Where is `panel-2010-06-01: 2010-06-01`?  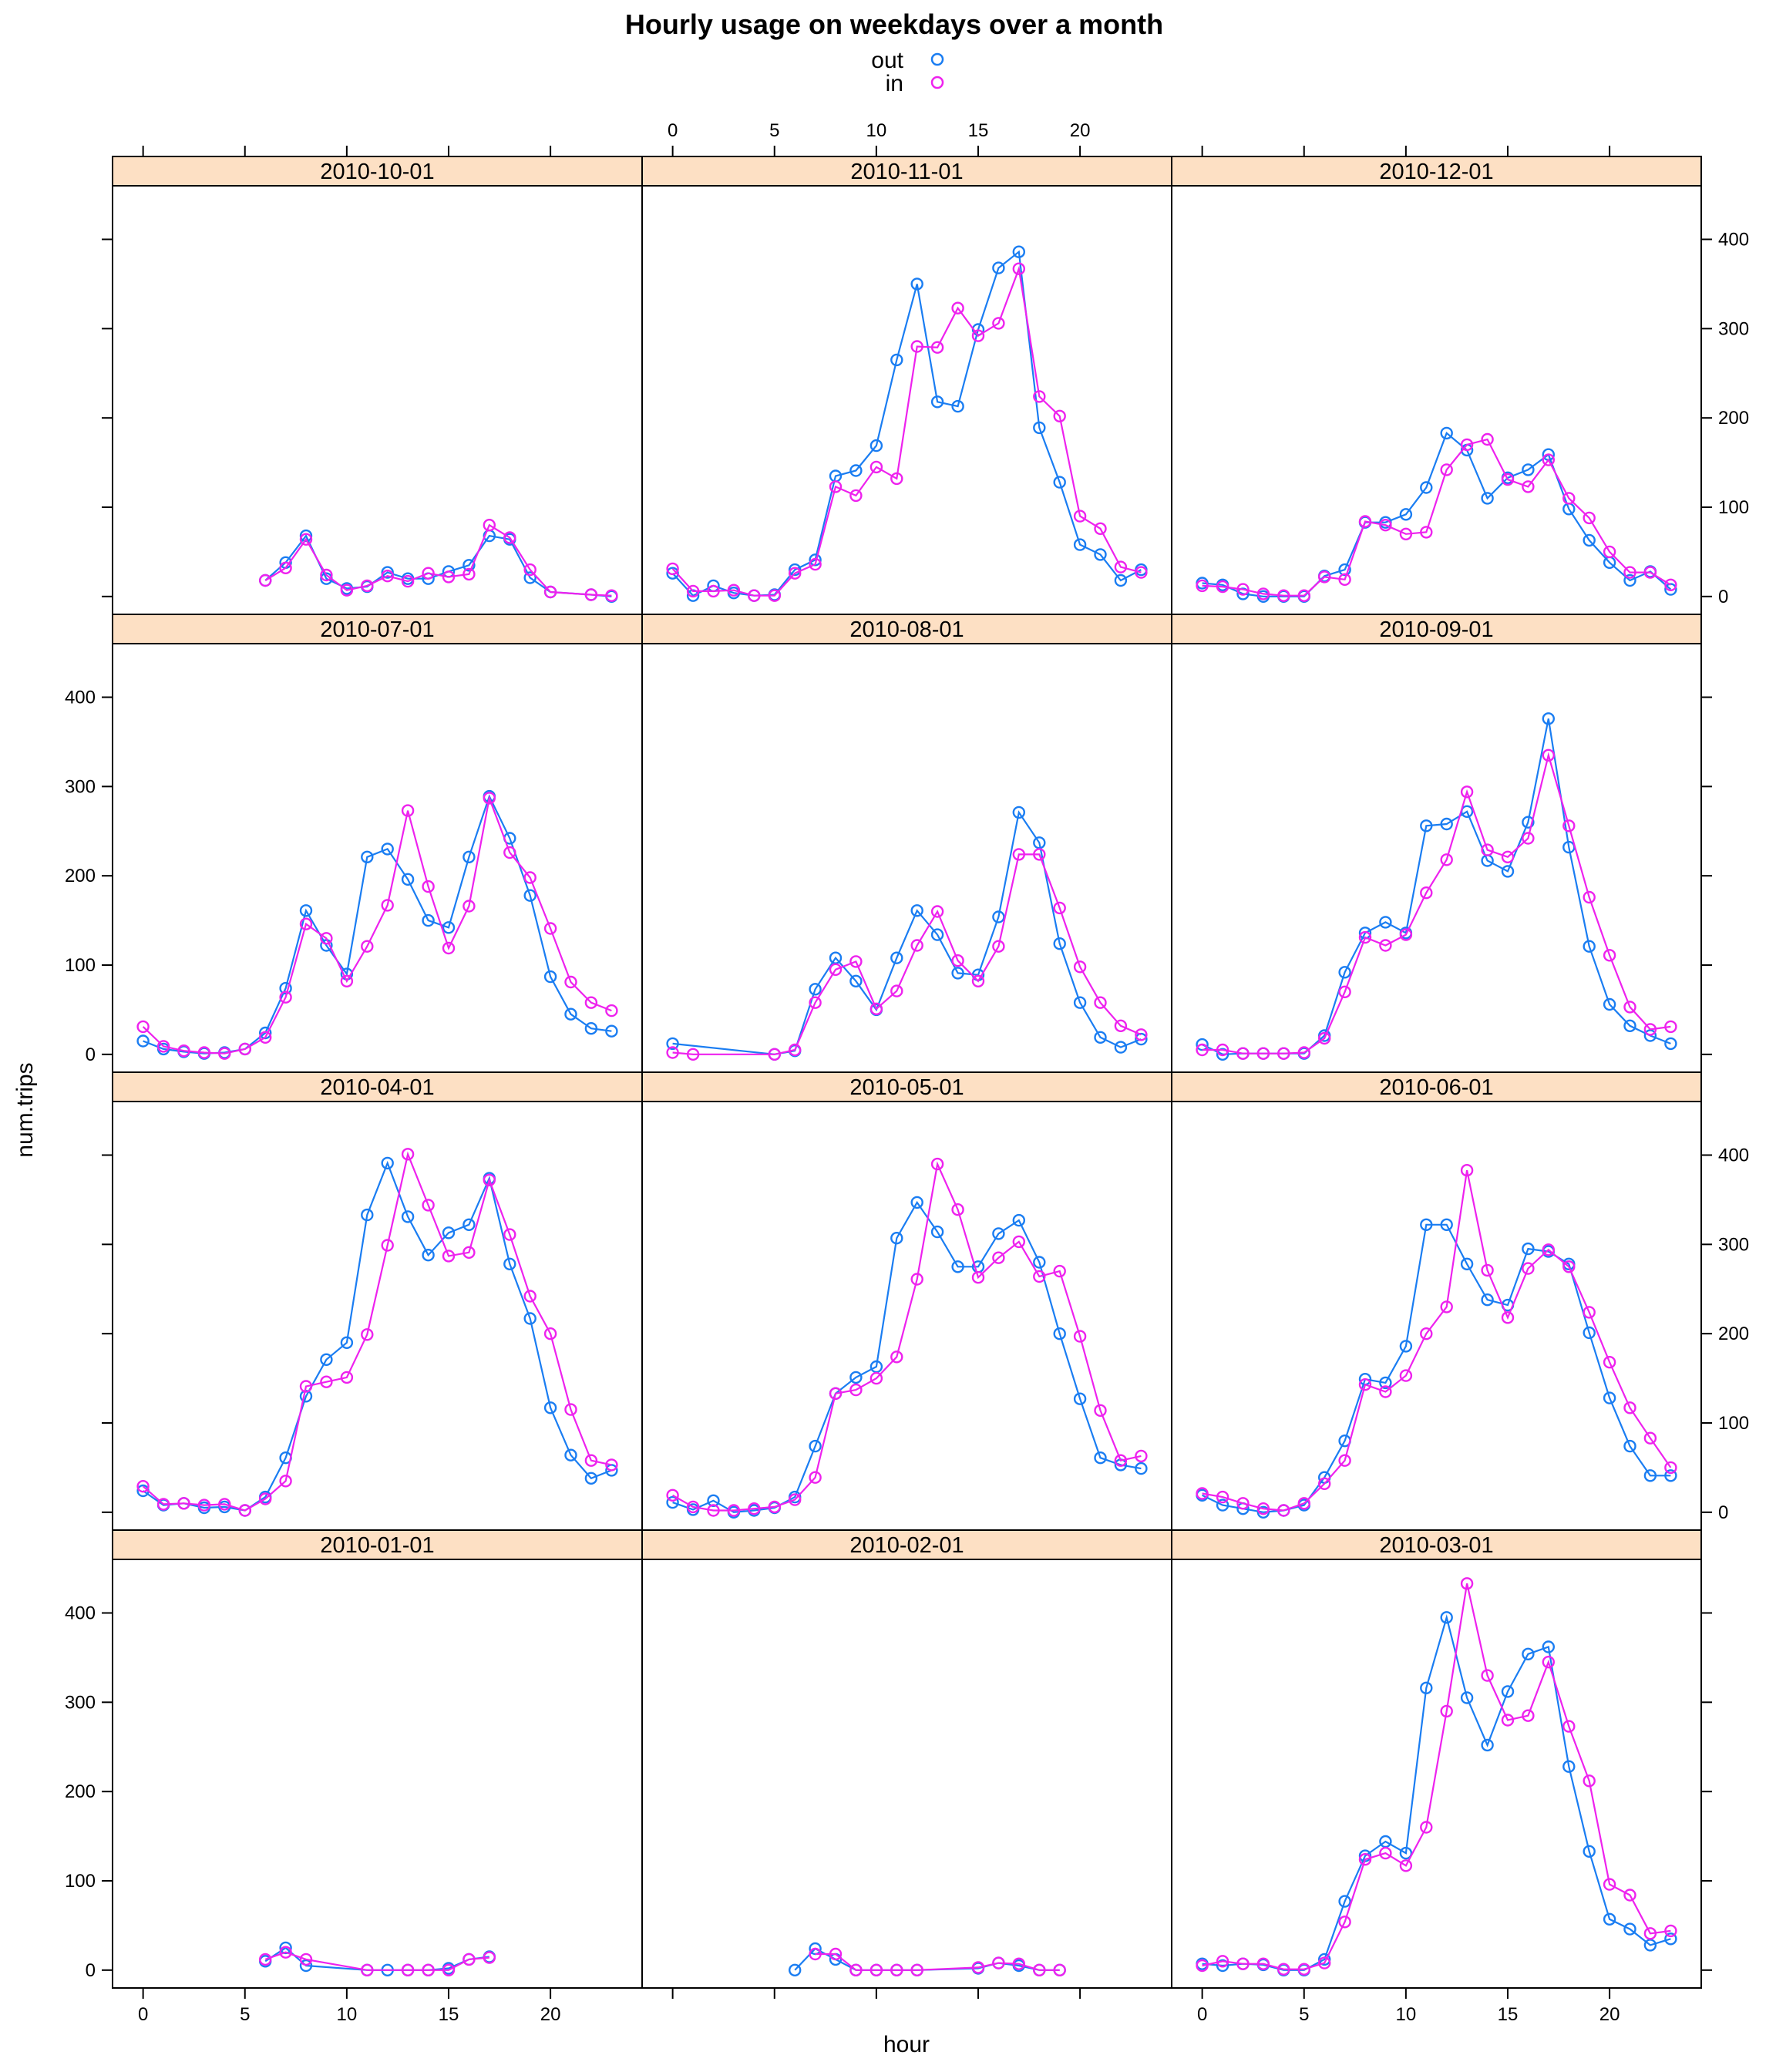 panel-2010-06-01: 2010-06-01 is located at coordinates (1437, 1301).